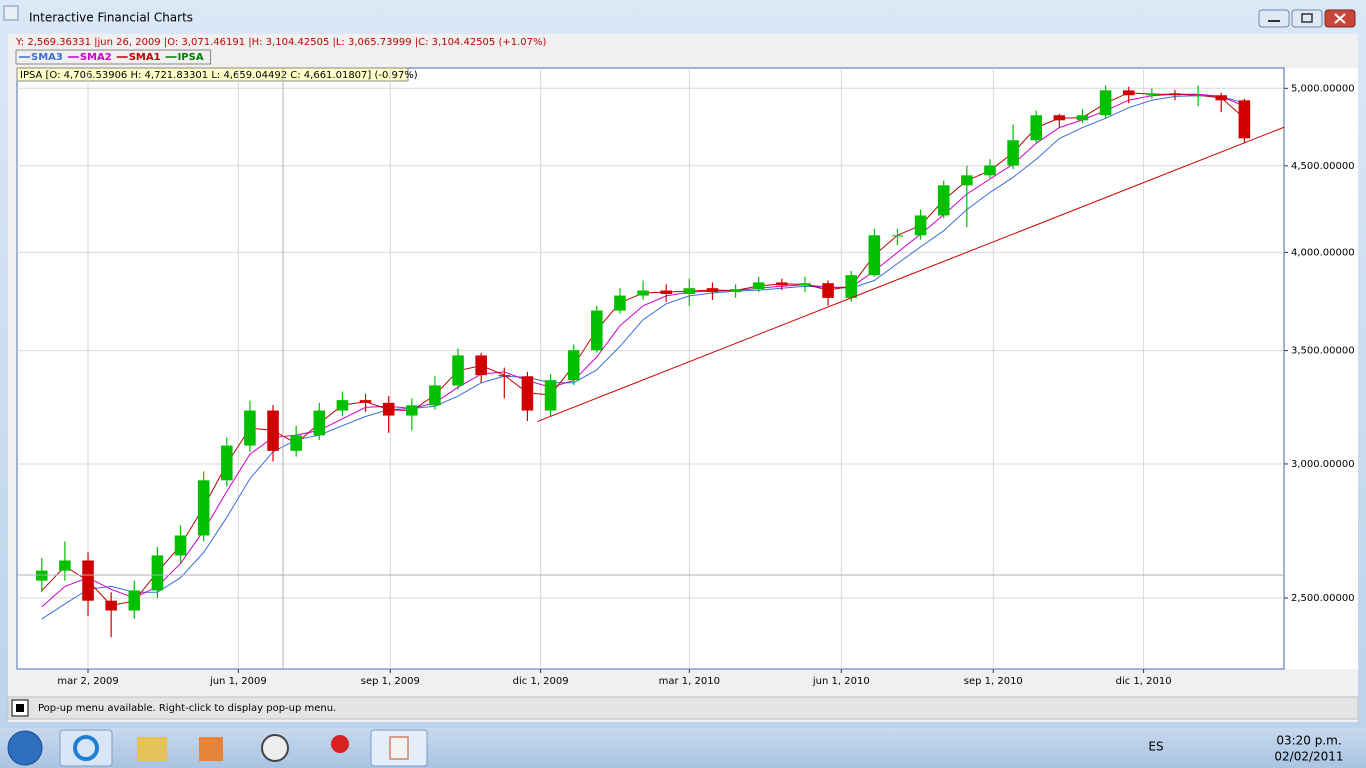 The width and height of the screenshot is (1366, 768). Describe the element at coordinates (1155, 747) in the screenshot. I see `taskbar-language: ES` at that location.